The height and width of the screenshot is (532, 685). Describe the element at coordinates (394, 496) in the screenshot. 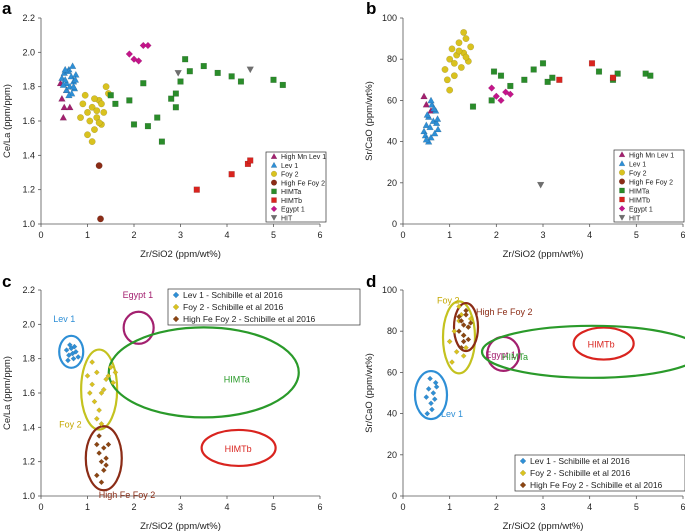

I see `y-tick-label: 0` at that location.